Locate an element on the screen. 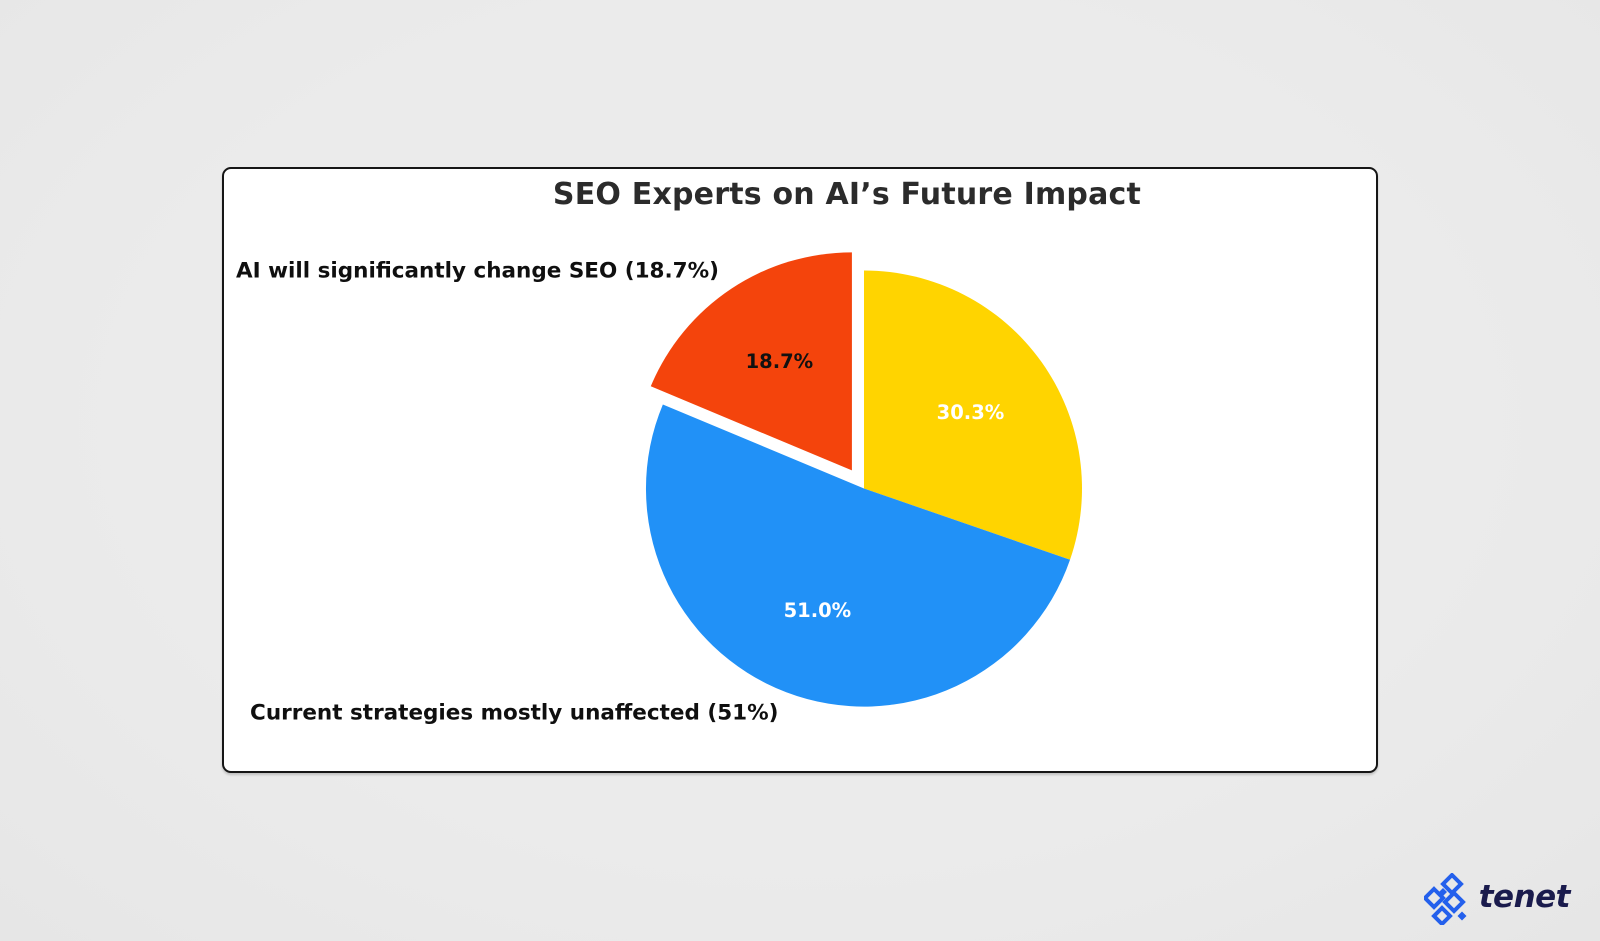 The height and width of the screenshot is (941, 1600). pie-chart: 30.3% 51.0% 18.7% is located at coordinates (863, 479).